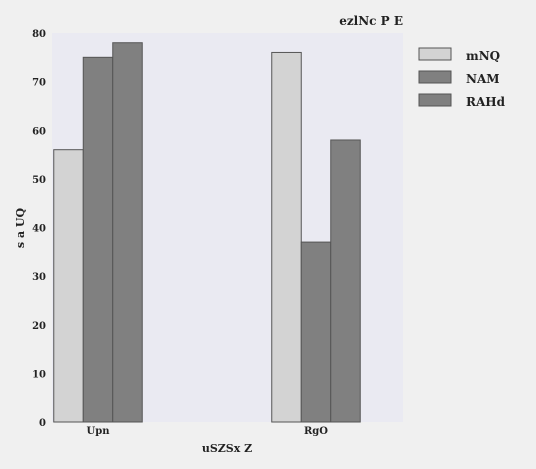 The width and height of the screenshot is (536, 469). I want to click on y-tick-label: 10, so click(39, 374).